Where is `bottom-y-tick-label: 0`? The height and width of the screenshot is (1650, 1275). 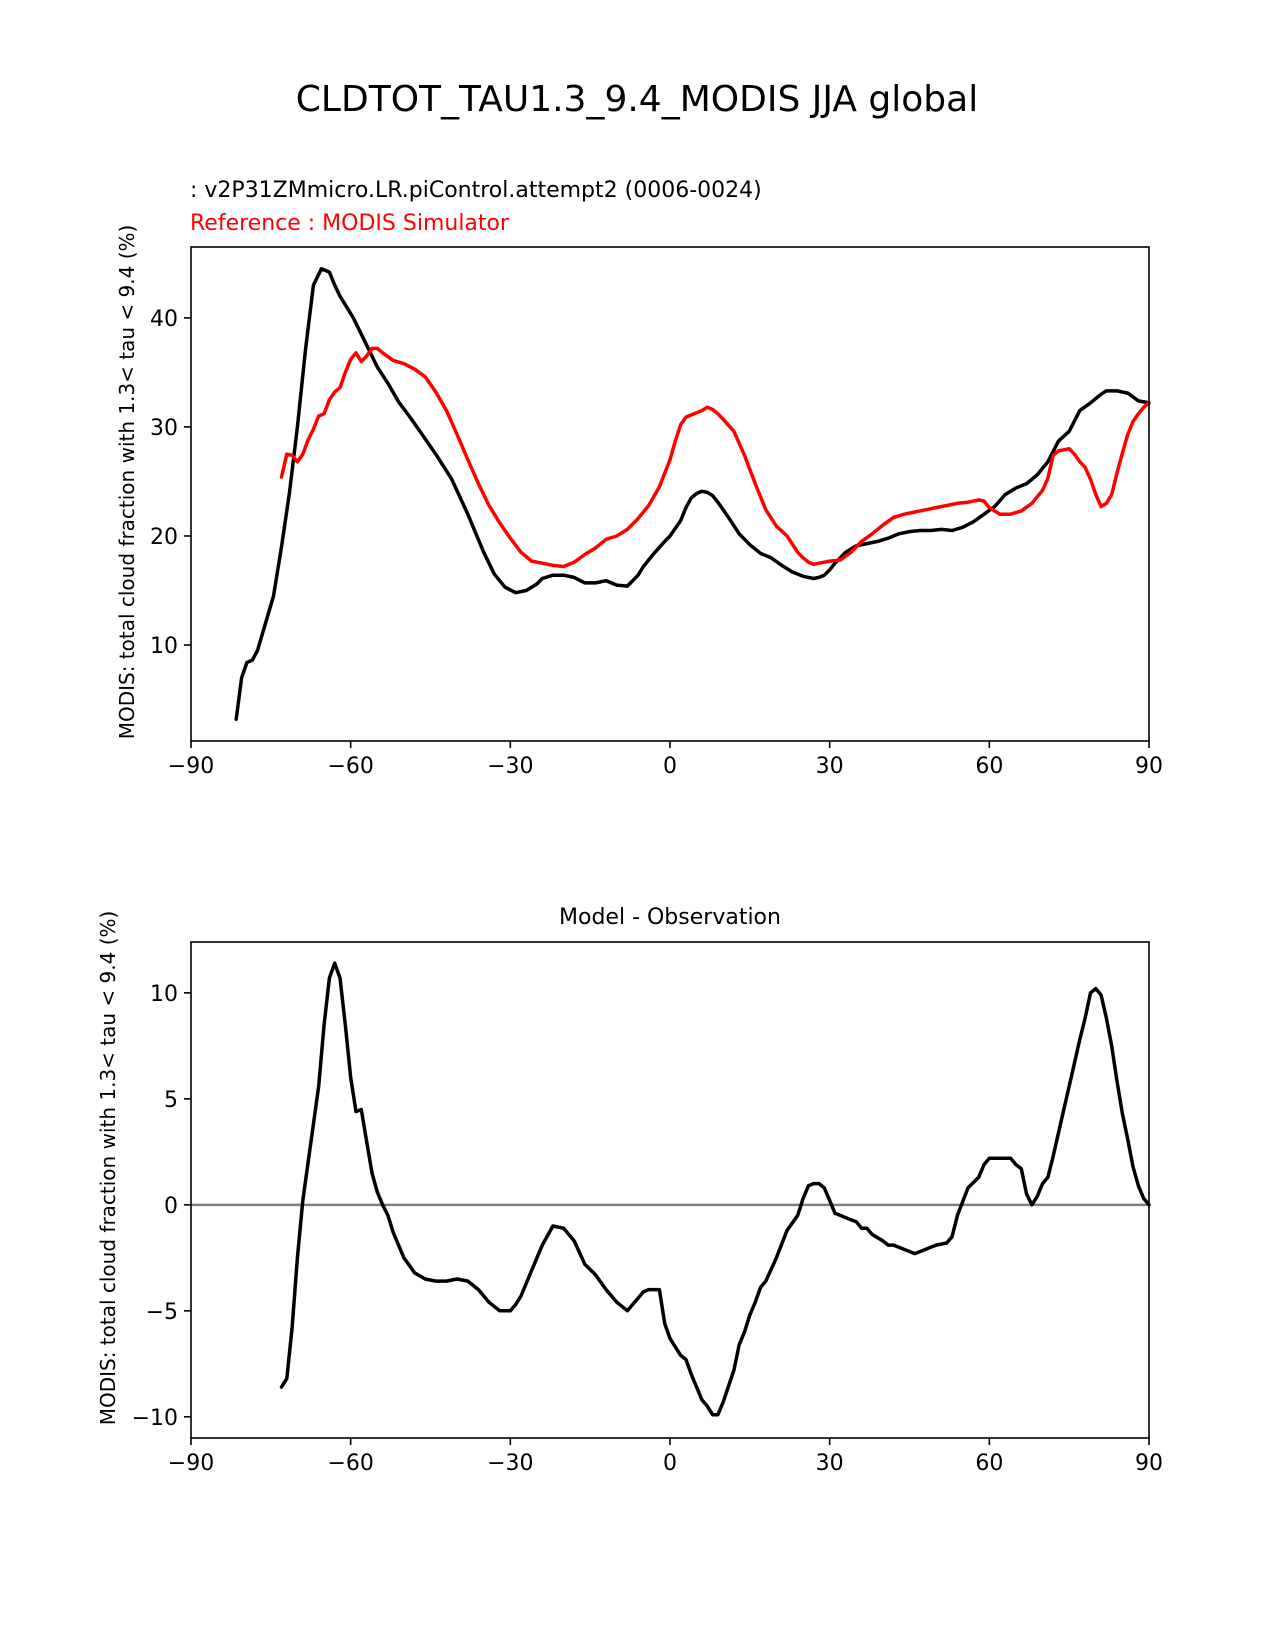 bottom-y-tick-label: 0 is located at coordinates (171, 1206).